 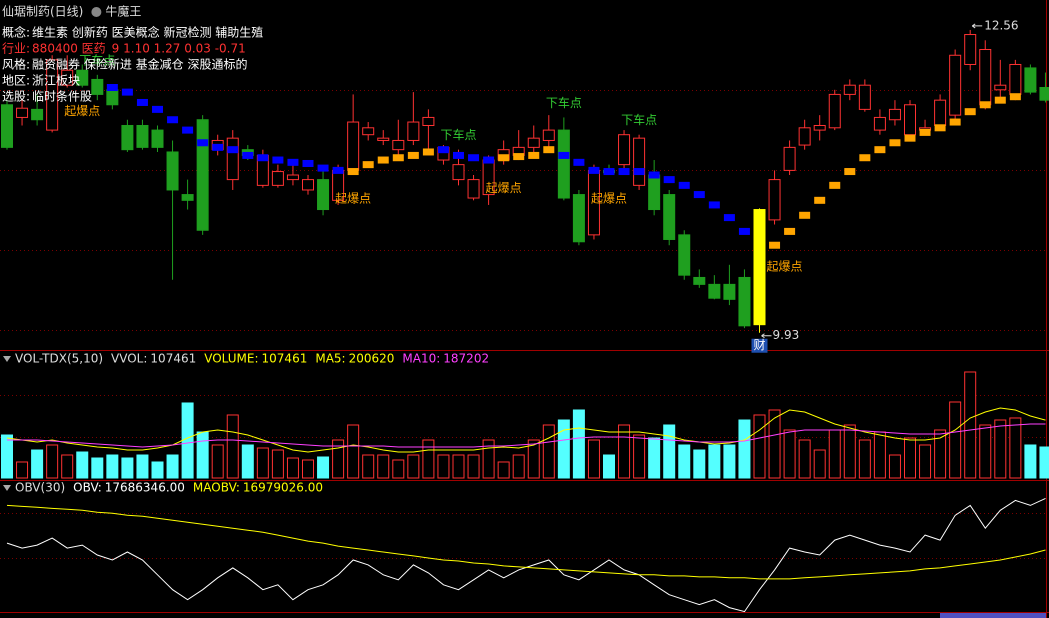 I want to click on panel-title: VOL-TDX(5,10), so click(x=59, y=359).